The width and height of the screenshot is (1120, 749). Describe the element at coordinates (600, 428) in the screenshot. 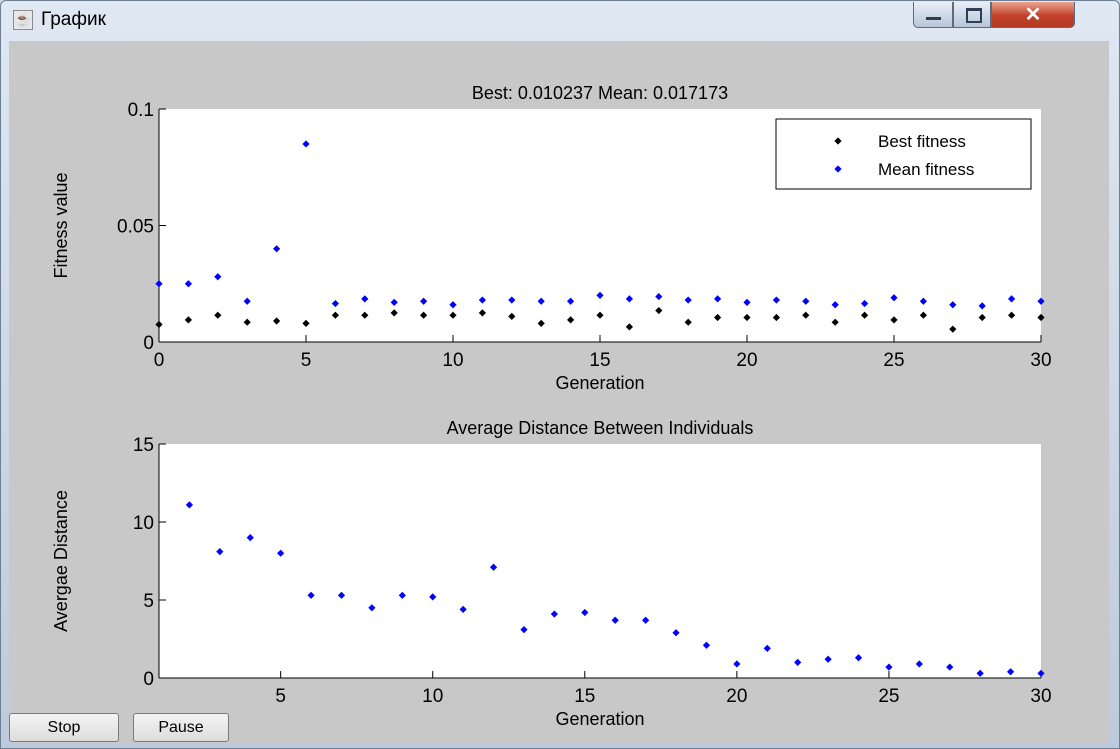

I see `distance-chart-title: Average Distance Between Individuals` at that location.